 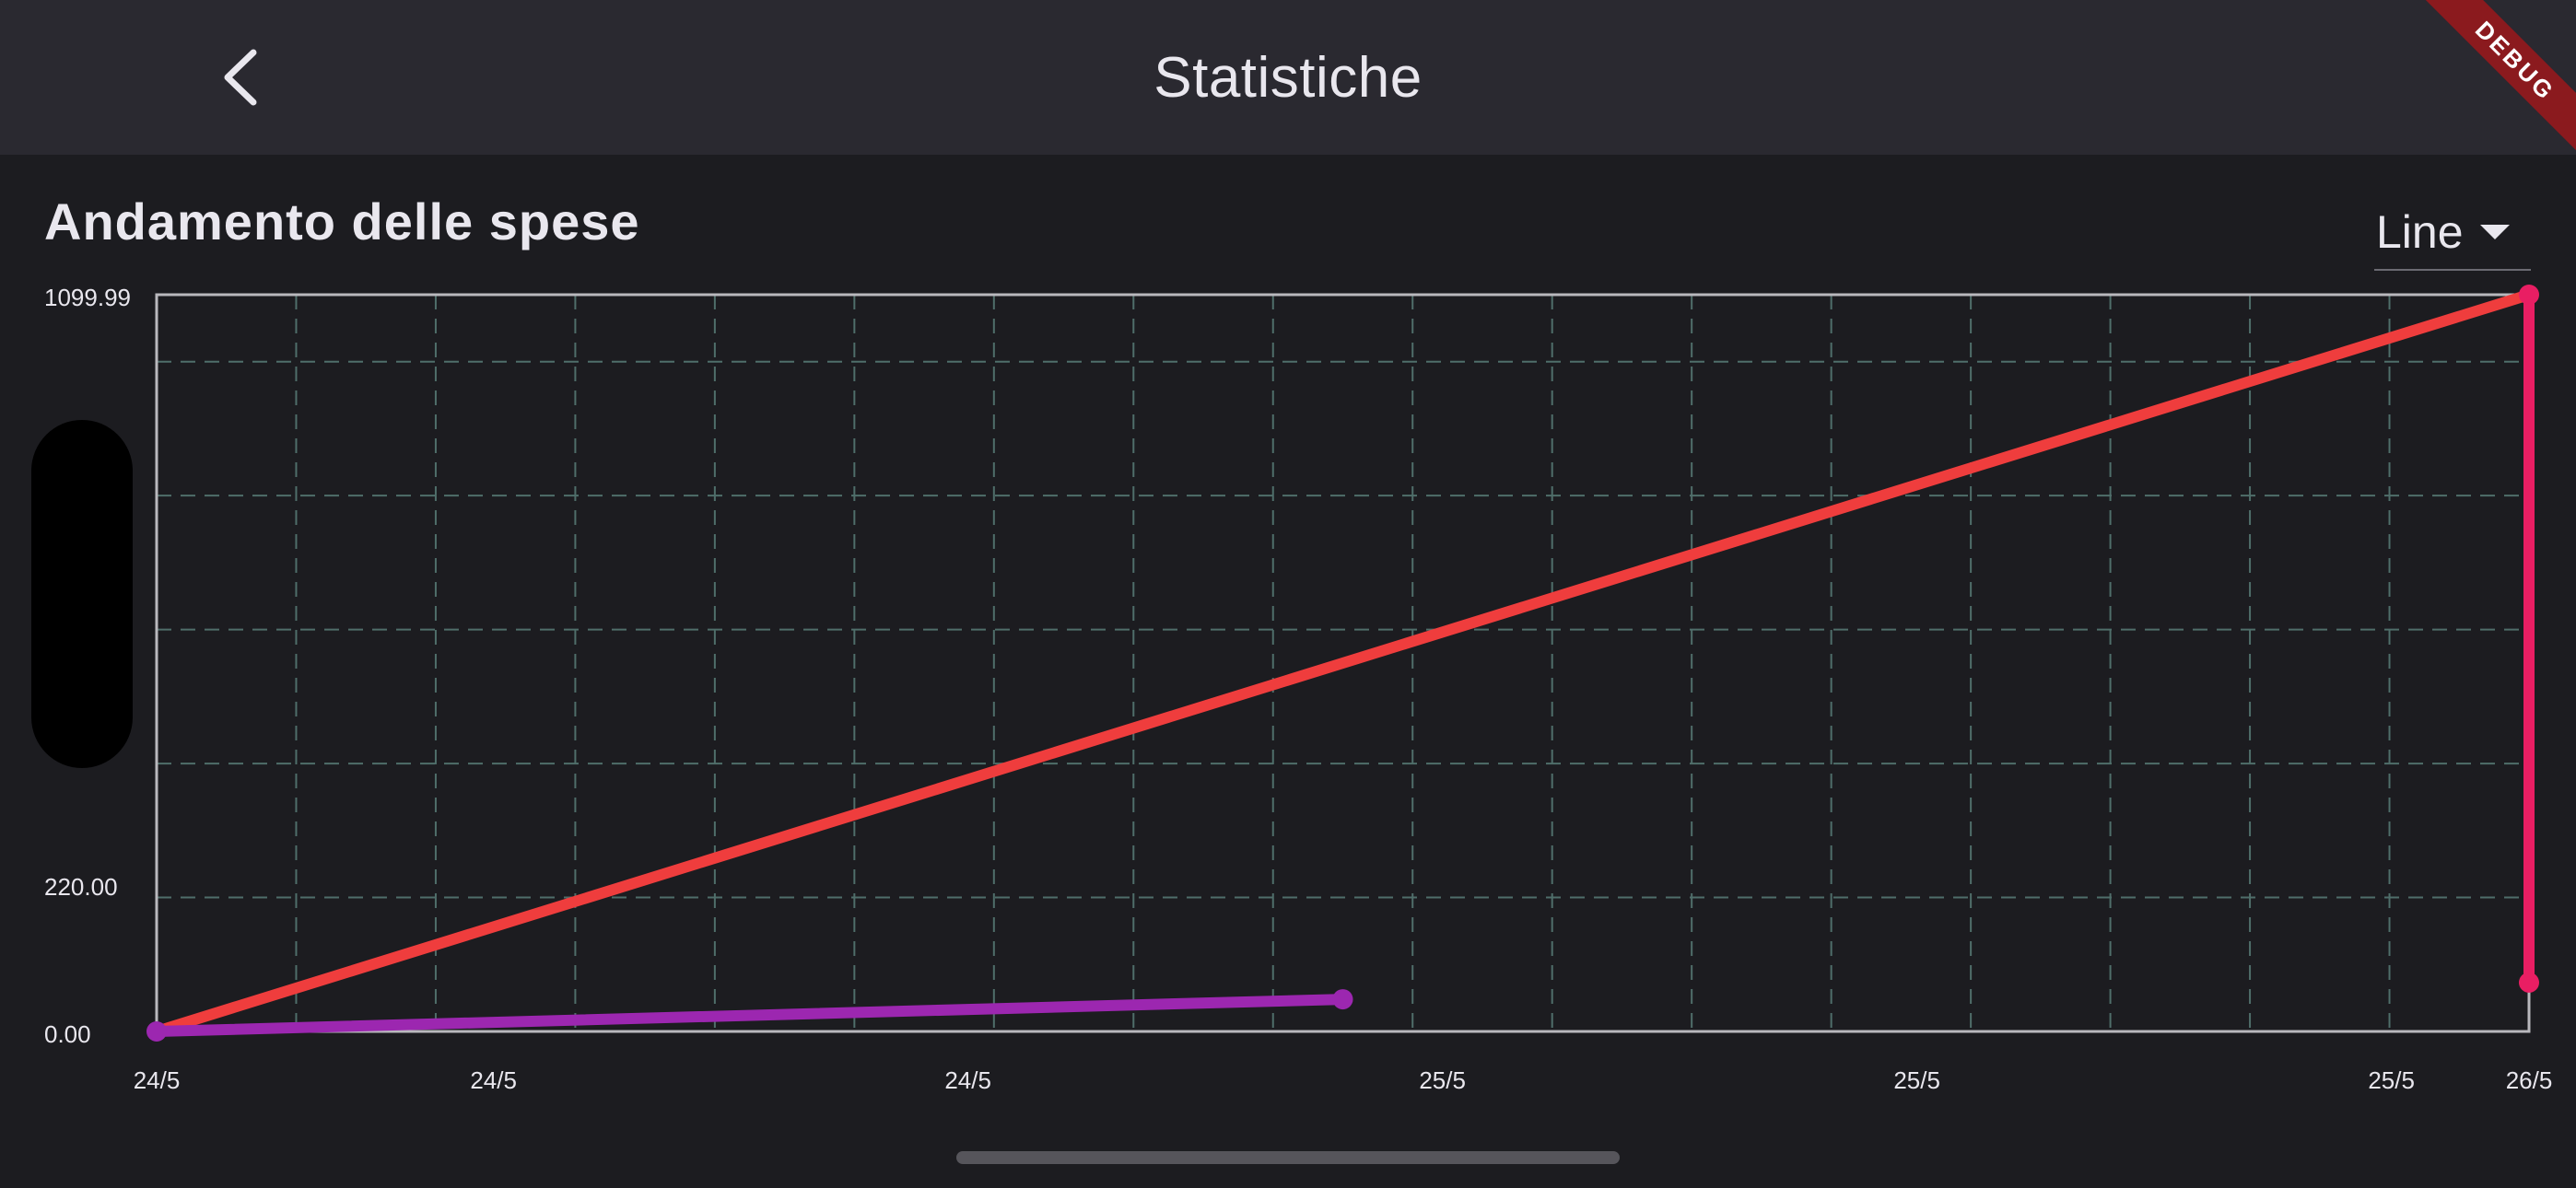 I want to click on caret-down-icon, so click(x=2494, y=232).